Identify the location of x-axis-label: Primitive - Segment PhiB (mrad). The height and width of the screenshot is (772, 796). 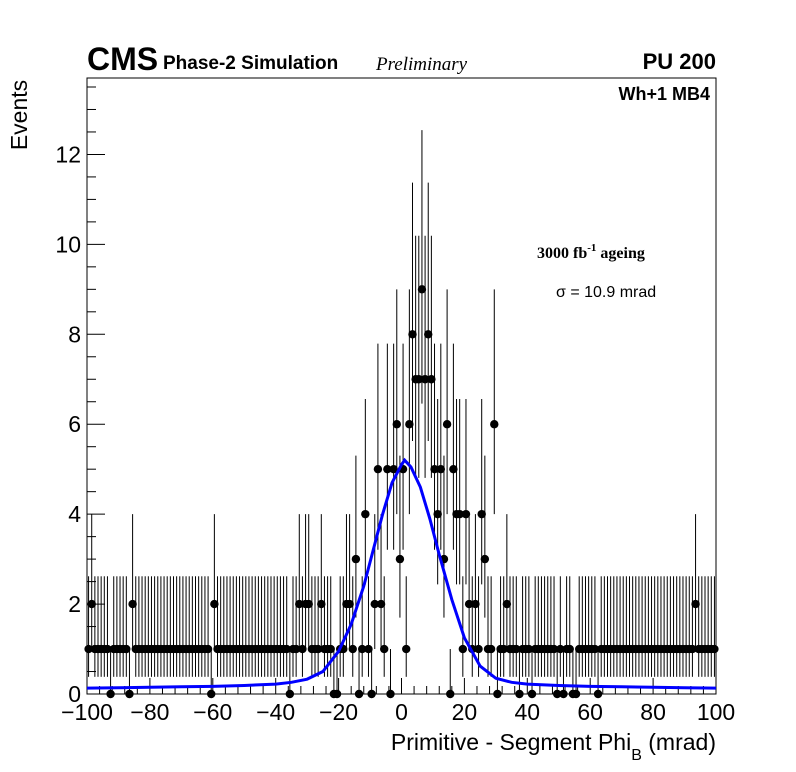
(553, 746).